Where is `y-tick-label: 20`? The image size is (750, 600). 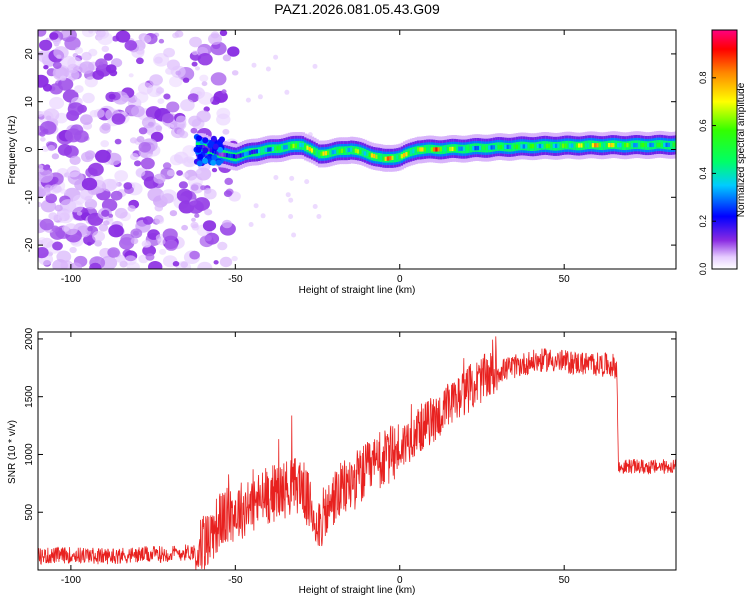 y-tick-label: 20 is located at coordinates (29, 54).